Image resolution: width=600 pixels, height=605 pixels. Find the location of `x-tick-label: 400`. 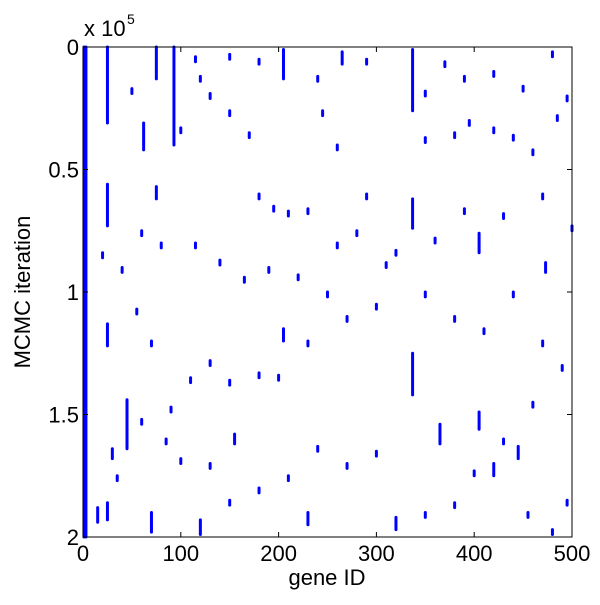

x-tick-label: 400 is located at coordinates (474, 553).